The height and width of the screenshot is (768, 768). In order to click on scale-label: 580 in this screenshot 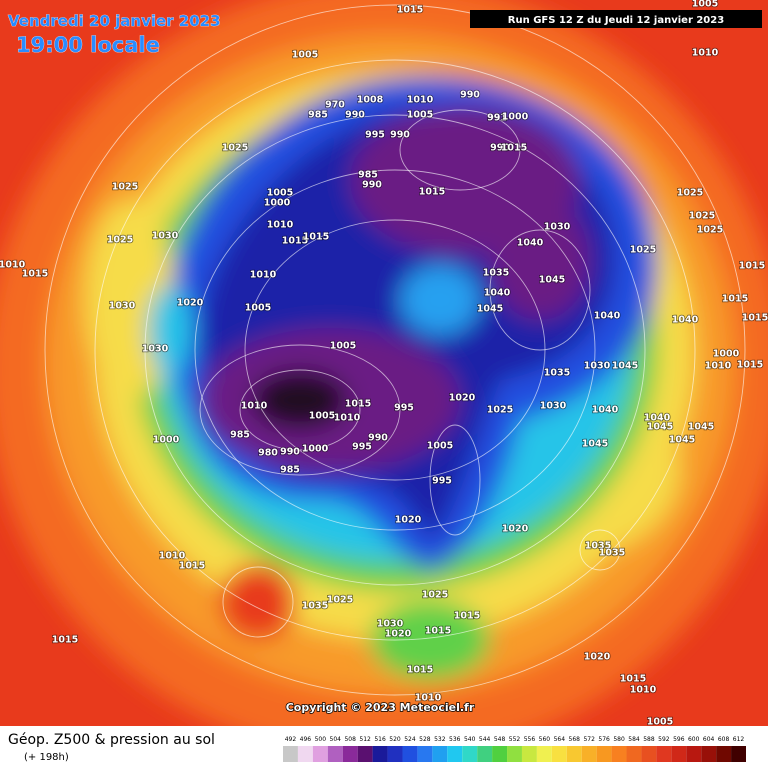, I will do `click(619, 739)`.